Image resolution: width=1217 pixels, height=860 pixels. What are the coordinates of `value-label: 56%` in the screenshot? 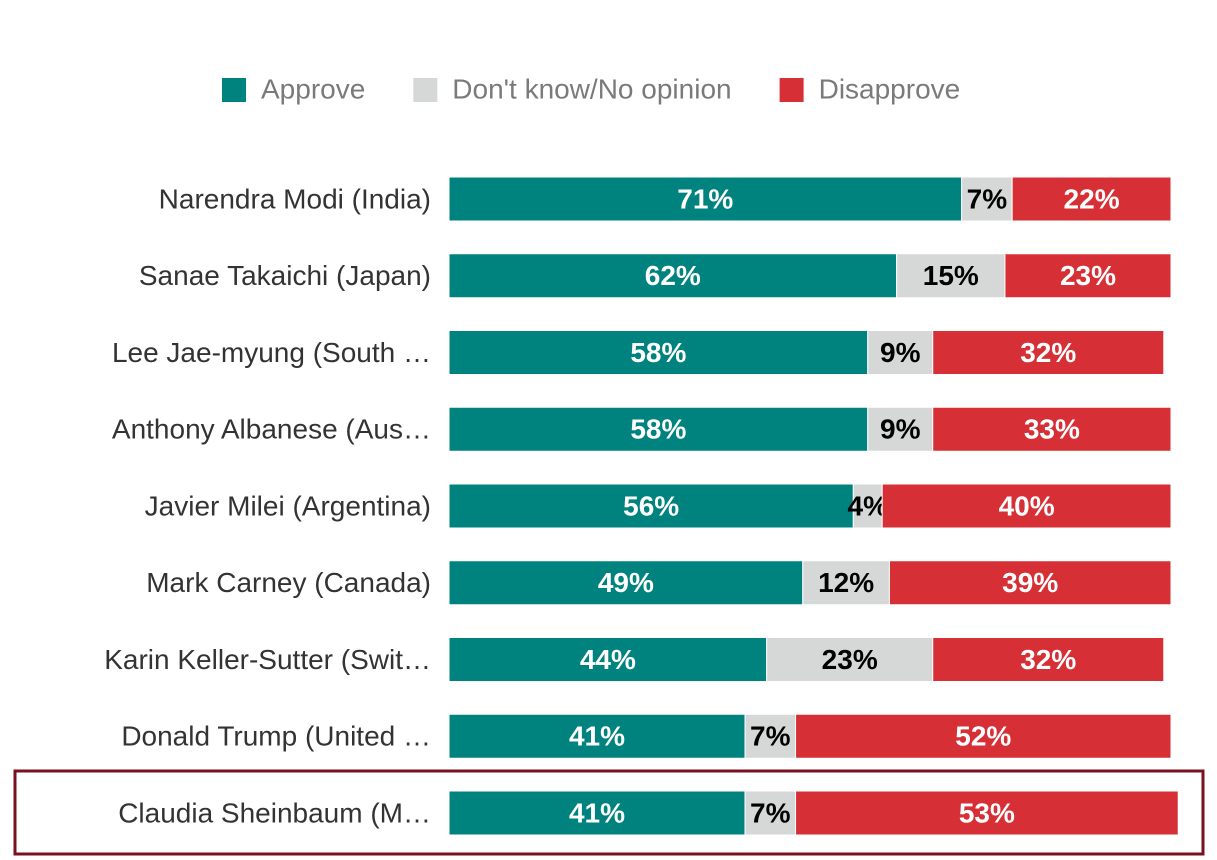 It's located at (651, 505).